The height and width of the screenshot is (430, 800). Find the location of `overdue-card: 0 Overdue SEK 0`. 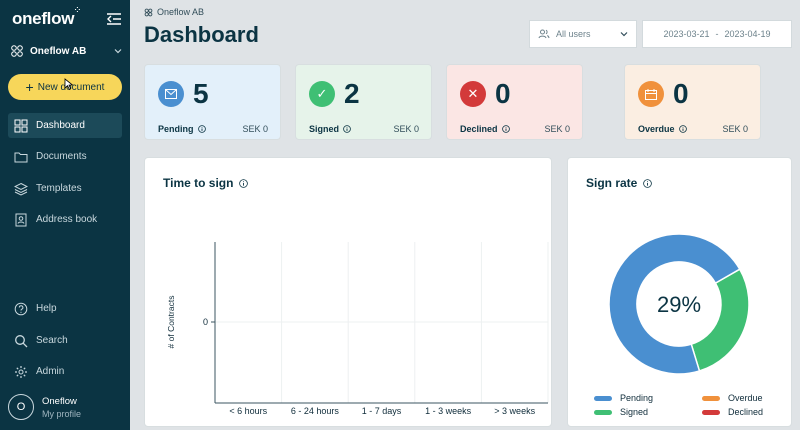

overdue-card: 0 Overdue SEK 0 is located at coordinates (692, 102).